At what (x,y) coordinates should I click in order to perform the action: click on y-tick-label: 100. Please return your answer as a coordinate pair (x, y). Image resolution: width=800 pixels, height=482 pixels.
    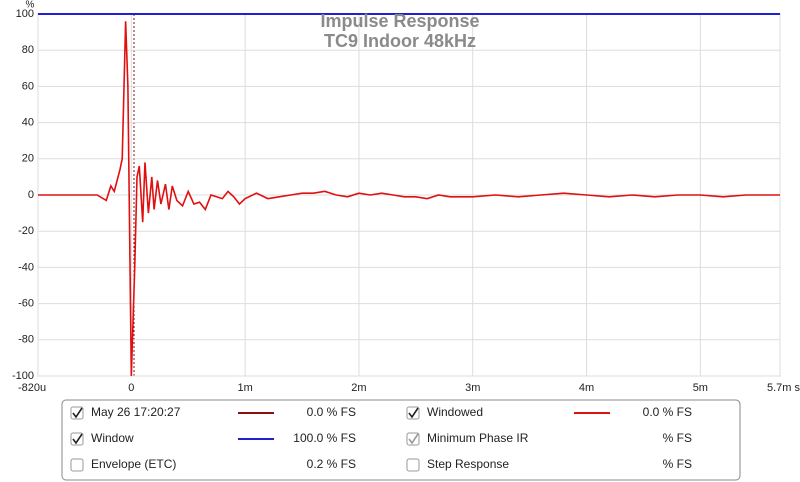
    Looking at the image, I should click on (25, 14).